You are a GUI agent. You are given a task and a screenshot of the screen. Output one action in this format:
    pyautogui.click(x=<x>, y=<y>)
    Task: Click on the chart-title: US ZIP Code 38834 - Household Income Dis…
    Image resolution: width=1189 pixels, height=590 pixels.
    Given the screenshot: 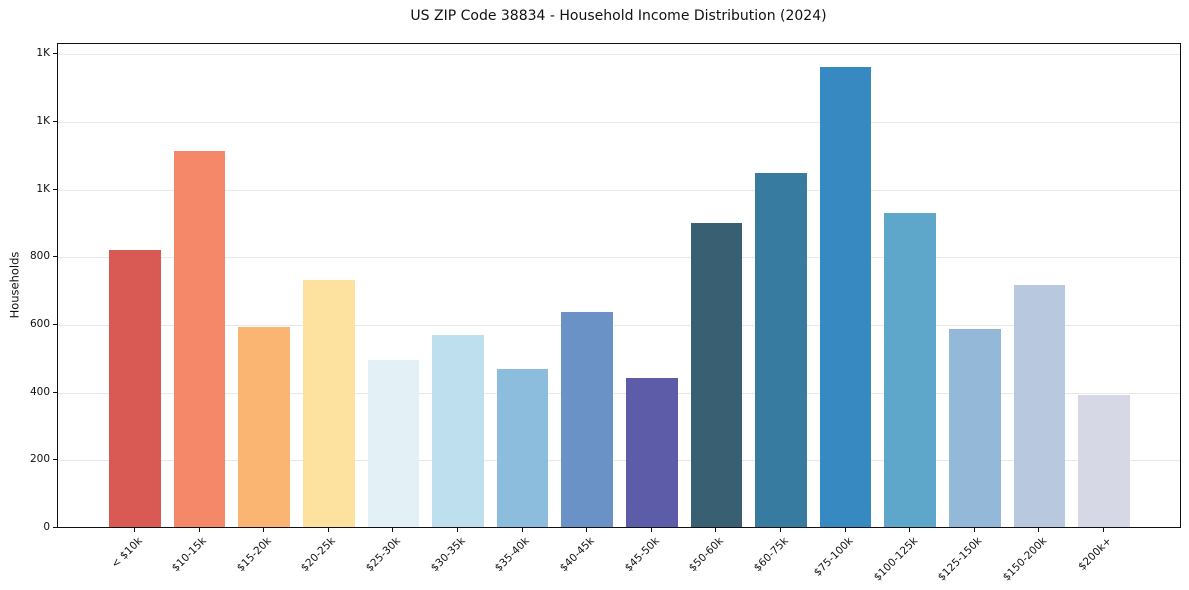 What is the action you would take?
    pyautogui.click(x=618, y=16)
    